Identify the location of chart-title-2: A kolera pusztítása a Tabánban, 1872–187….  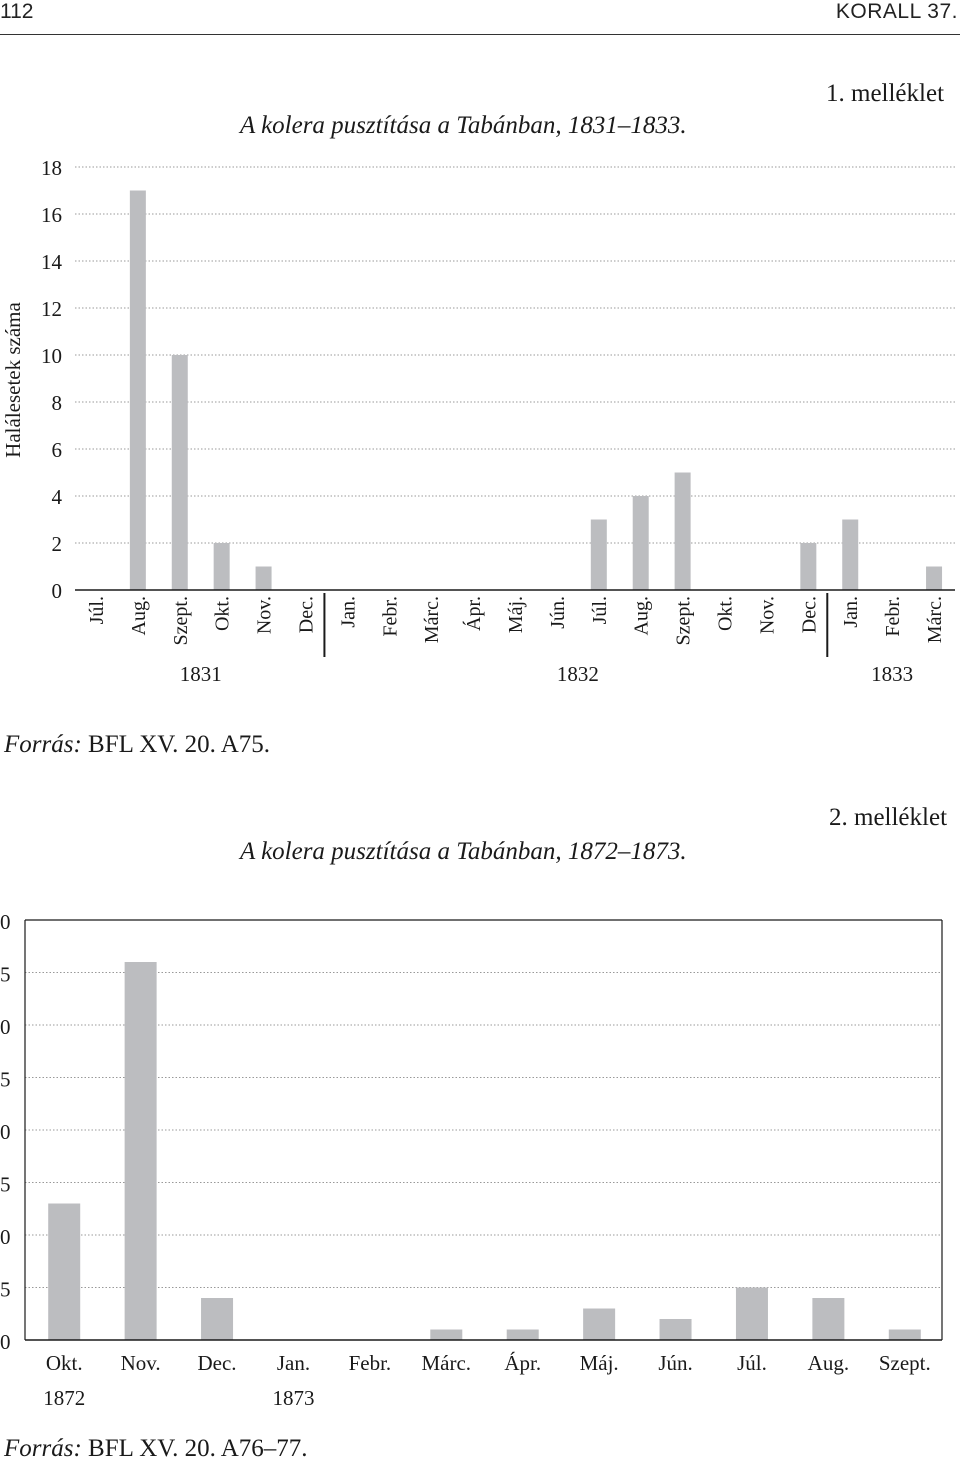
(463, 851).